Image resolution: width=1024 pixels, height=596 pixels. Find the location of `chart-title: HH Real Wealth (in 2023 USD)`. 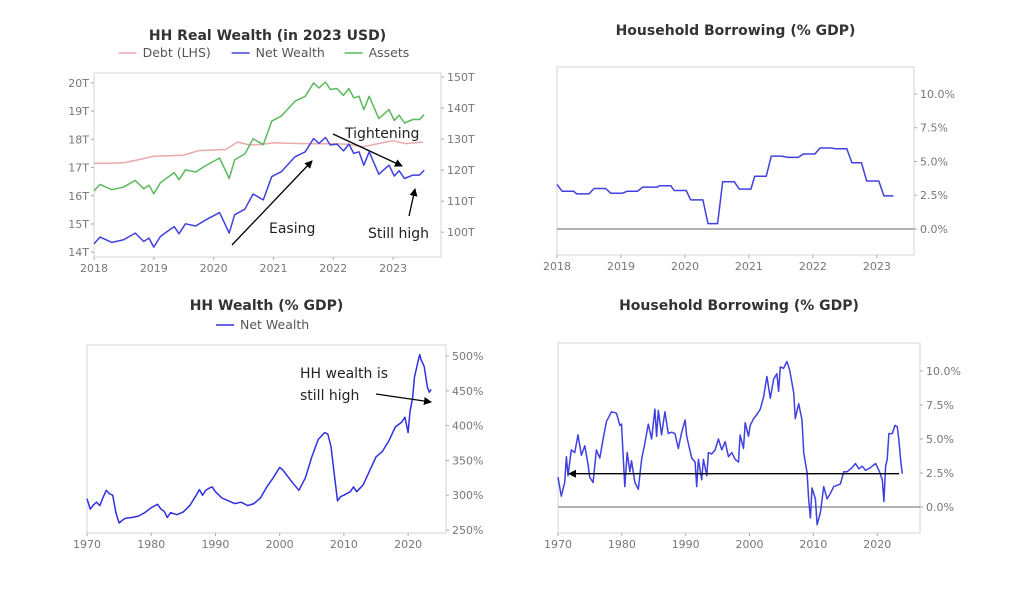

chart-title: HH Real Wealth (in 2023 USD) is located at coordinates (267, 36).